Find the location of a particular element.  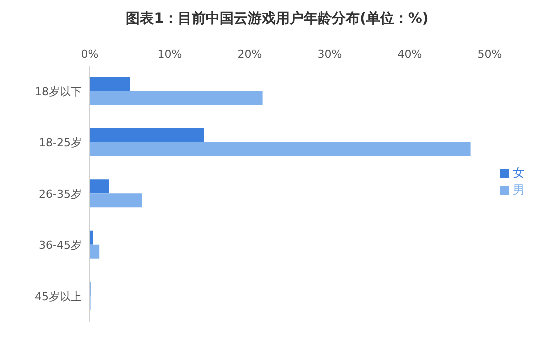

x-tick-label: 0% is located at coordinates (90, 54).